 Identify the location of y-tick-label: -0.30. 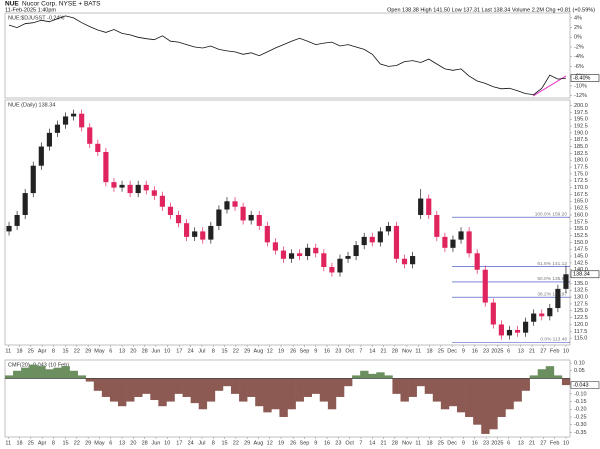
(580, 425).